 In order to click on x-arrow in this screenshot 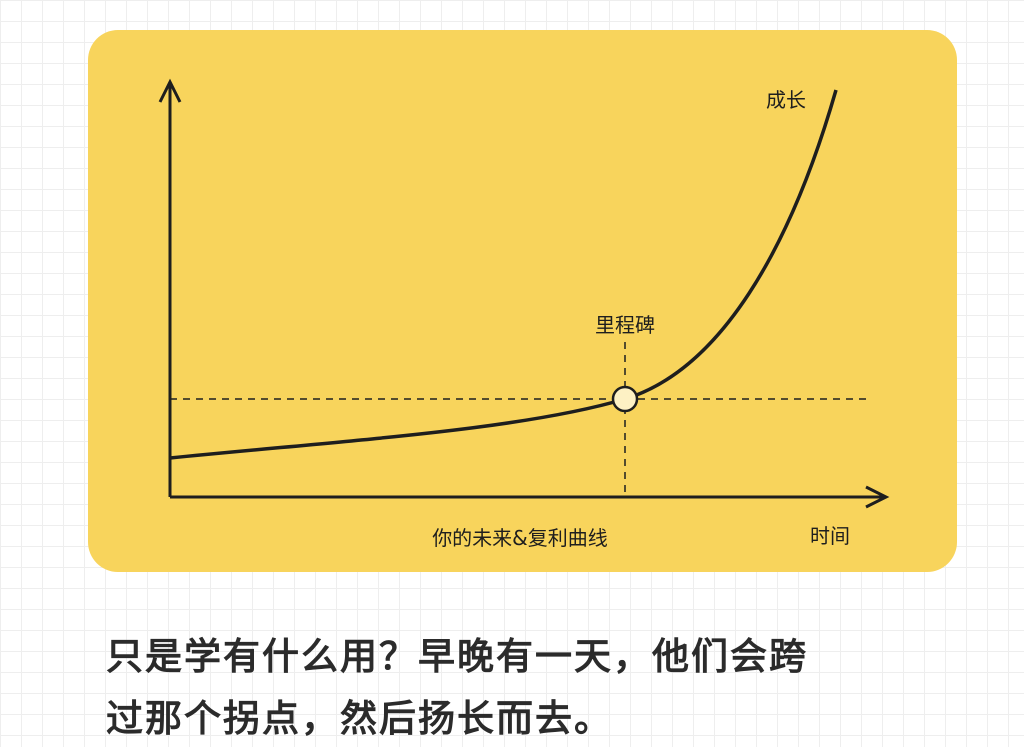, I will do `click(877, 497)`.